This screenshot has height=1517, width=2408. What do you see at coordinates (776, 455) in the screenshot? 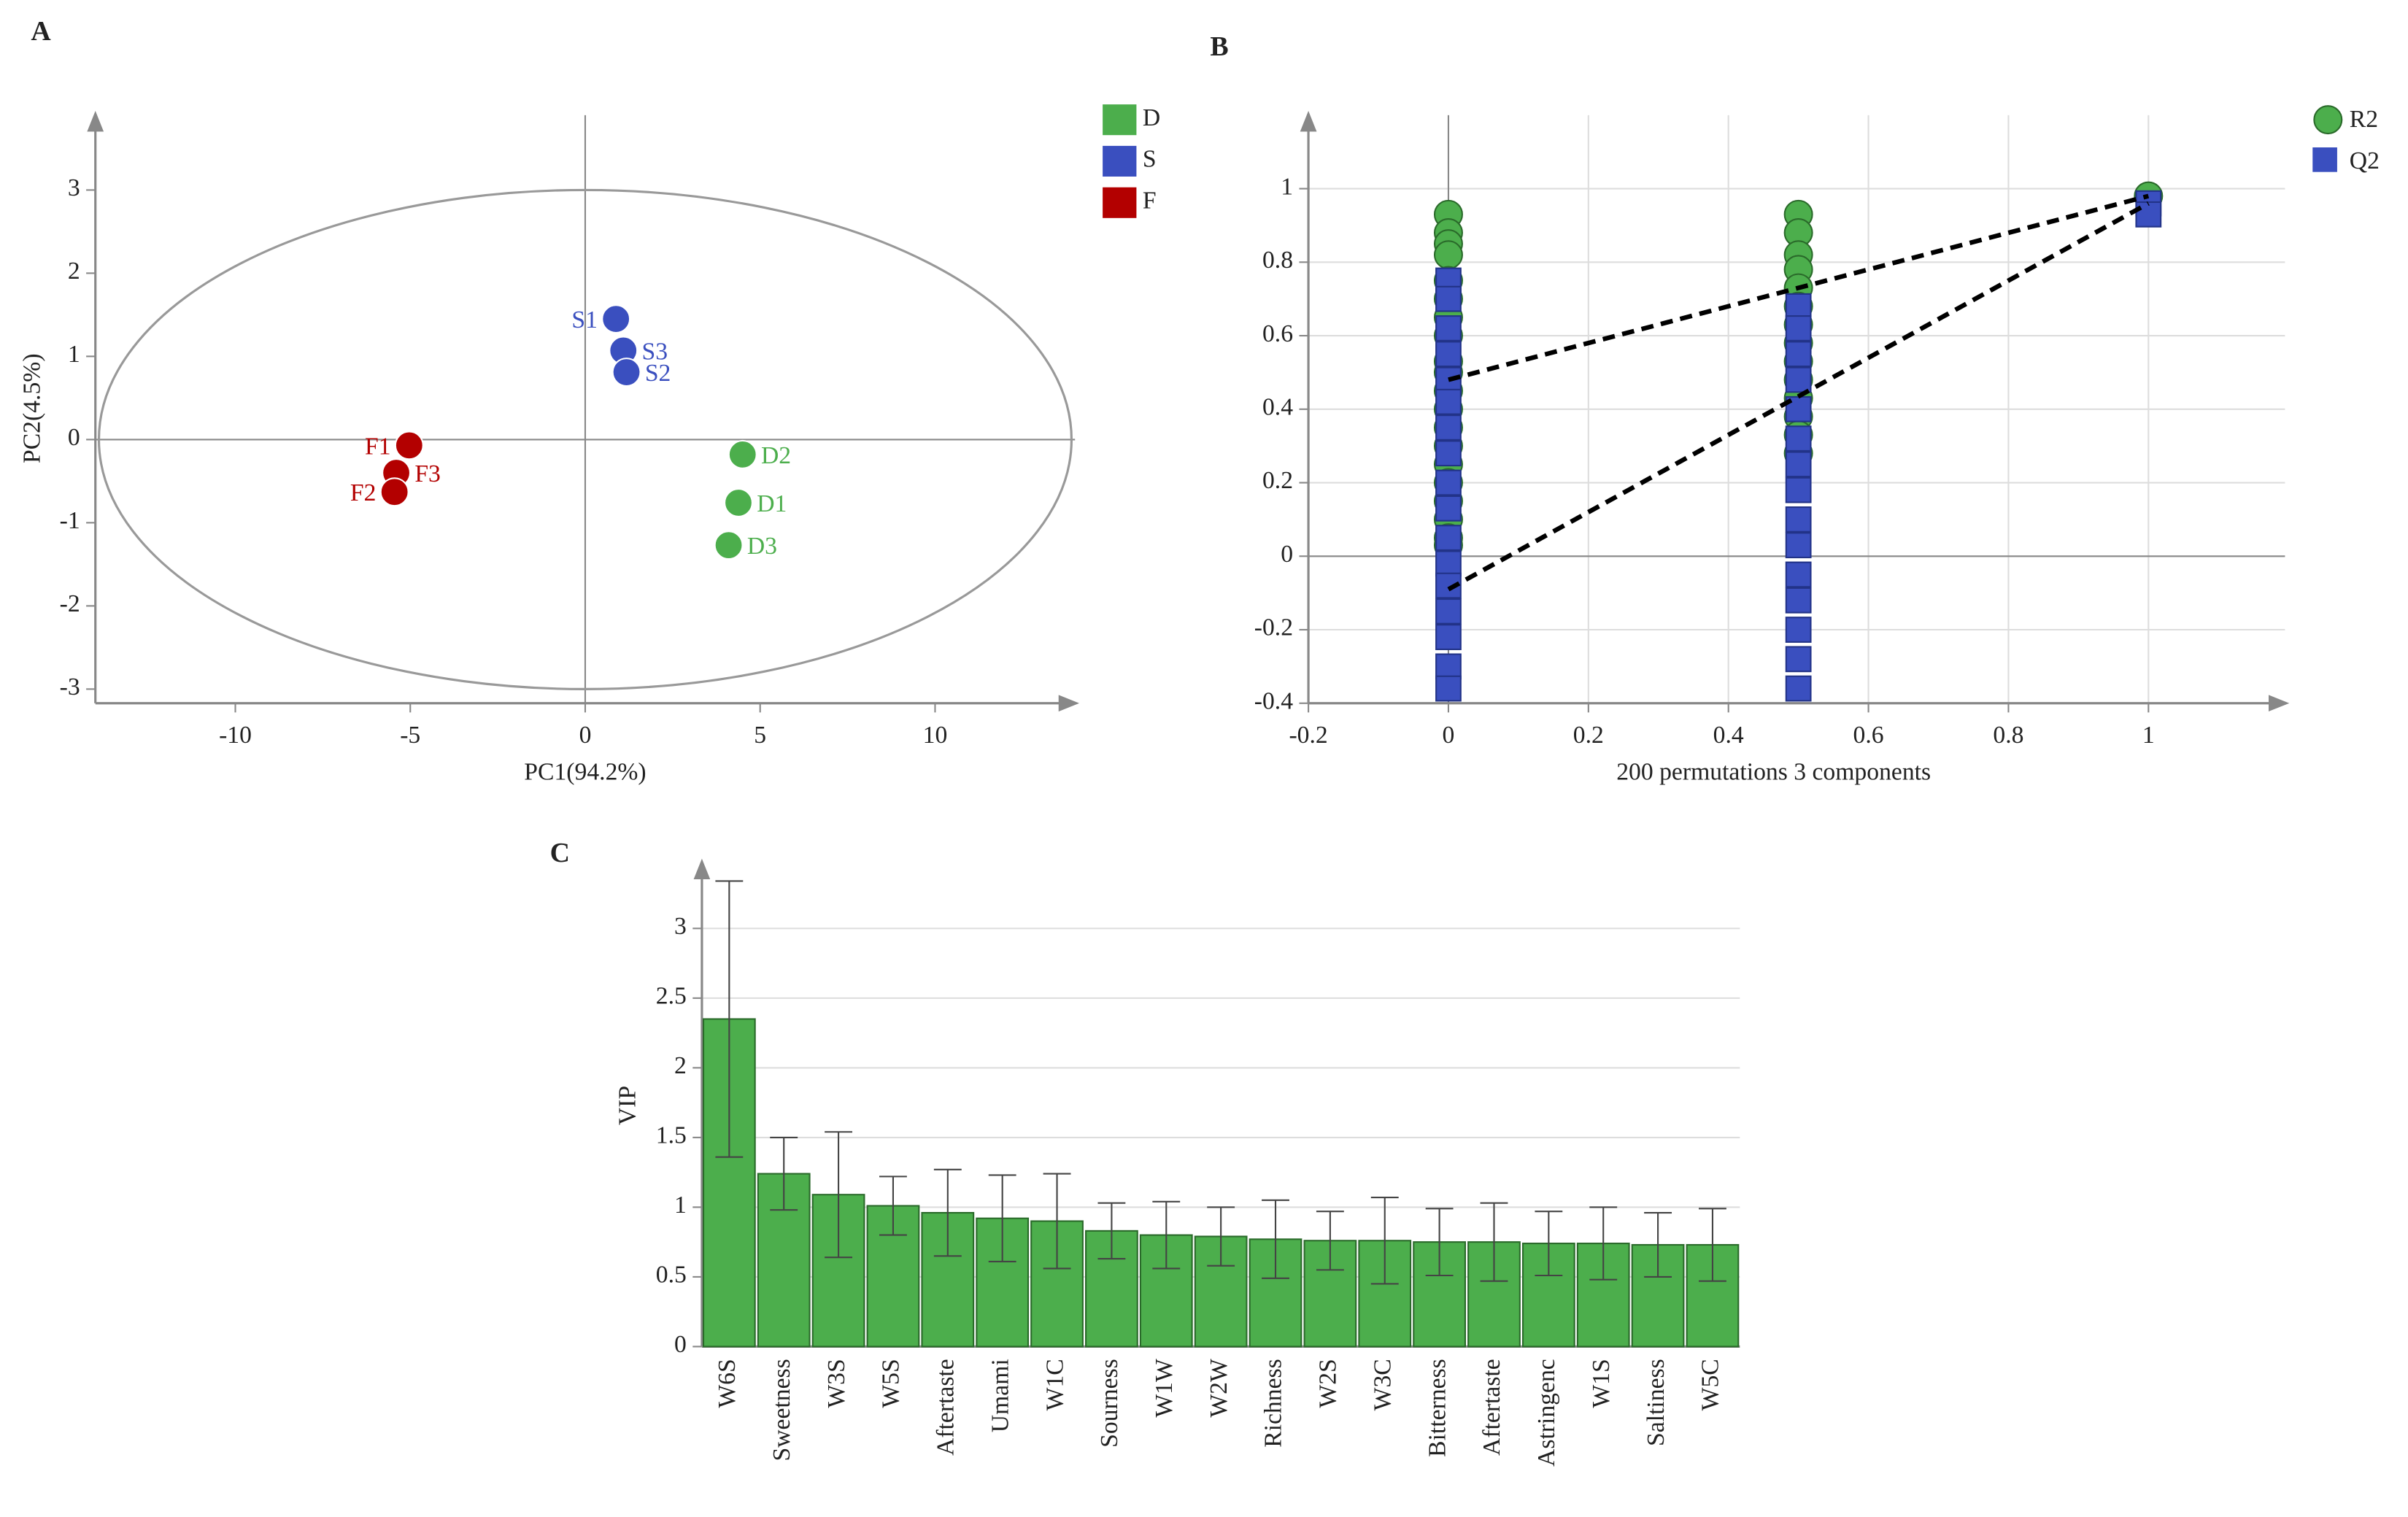
I see `point-label: D2` at bounding box center [776, 455].